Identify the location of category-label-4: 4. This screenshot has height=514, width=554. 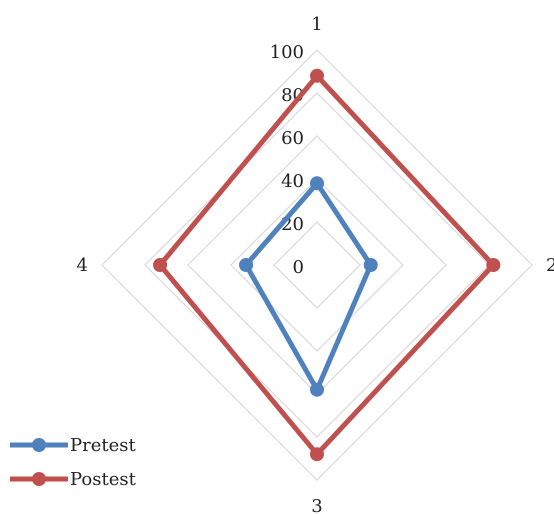
(82, 265).